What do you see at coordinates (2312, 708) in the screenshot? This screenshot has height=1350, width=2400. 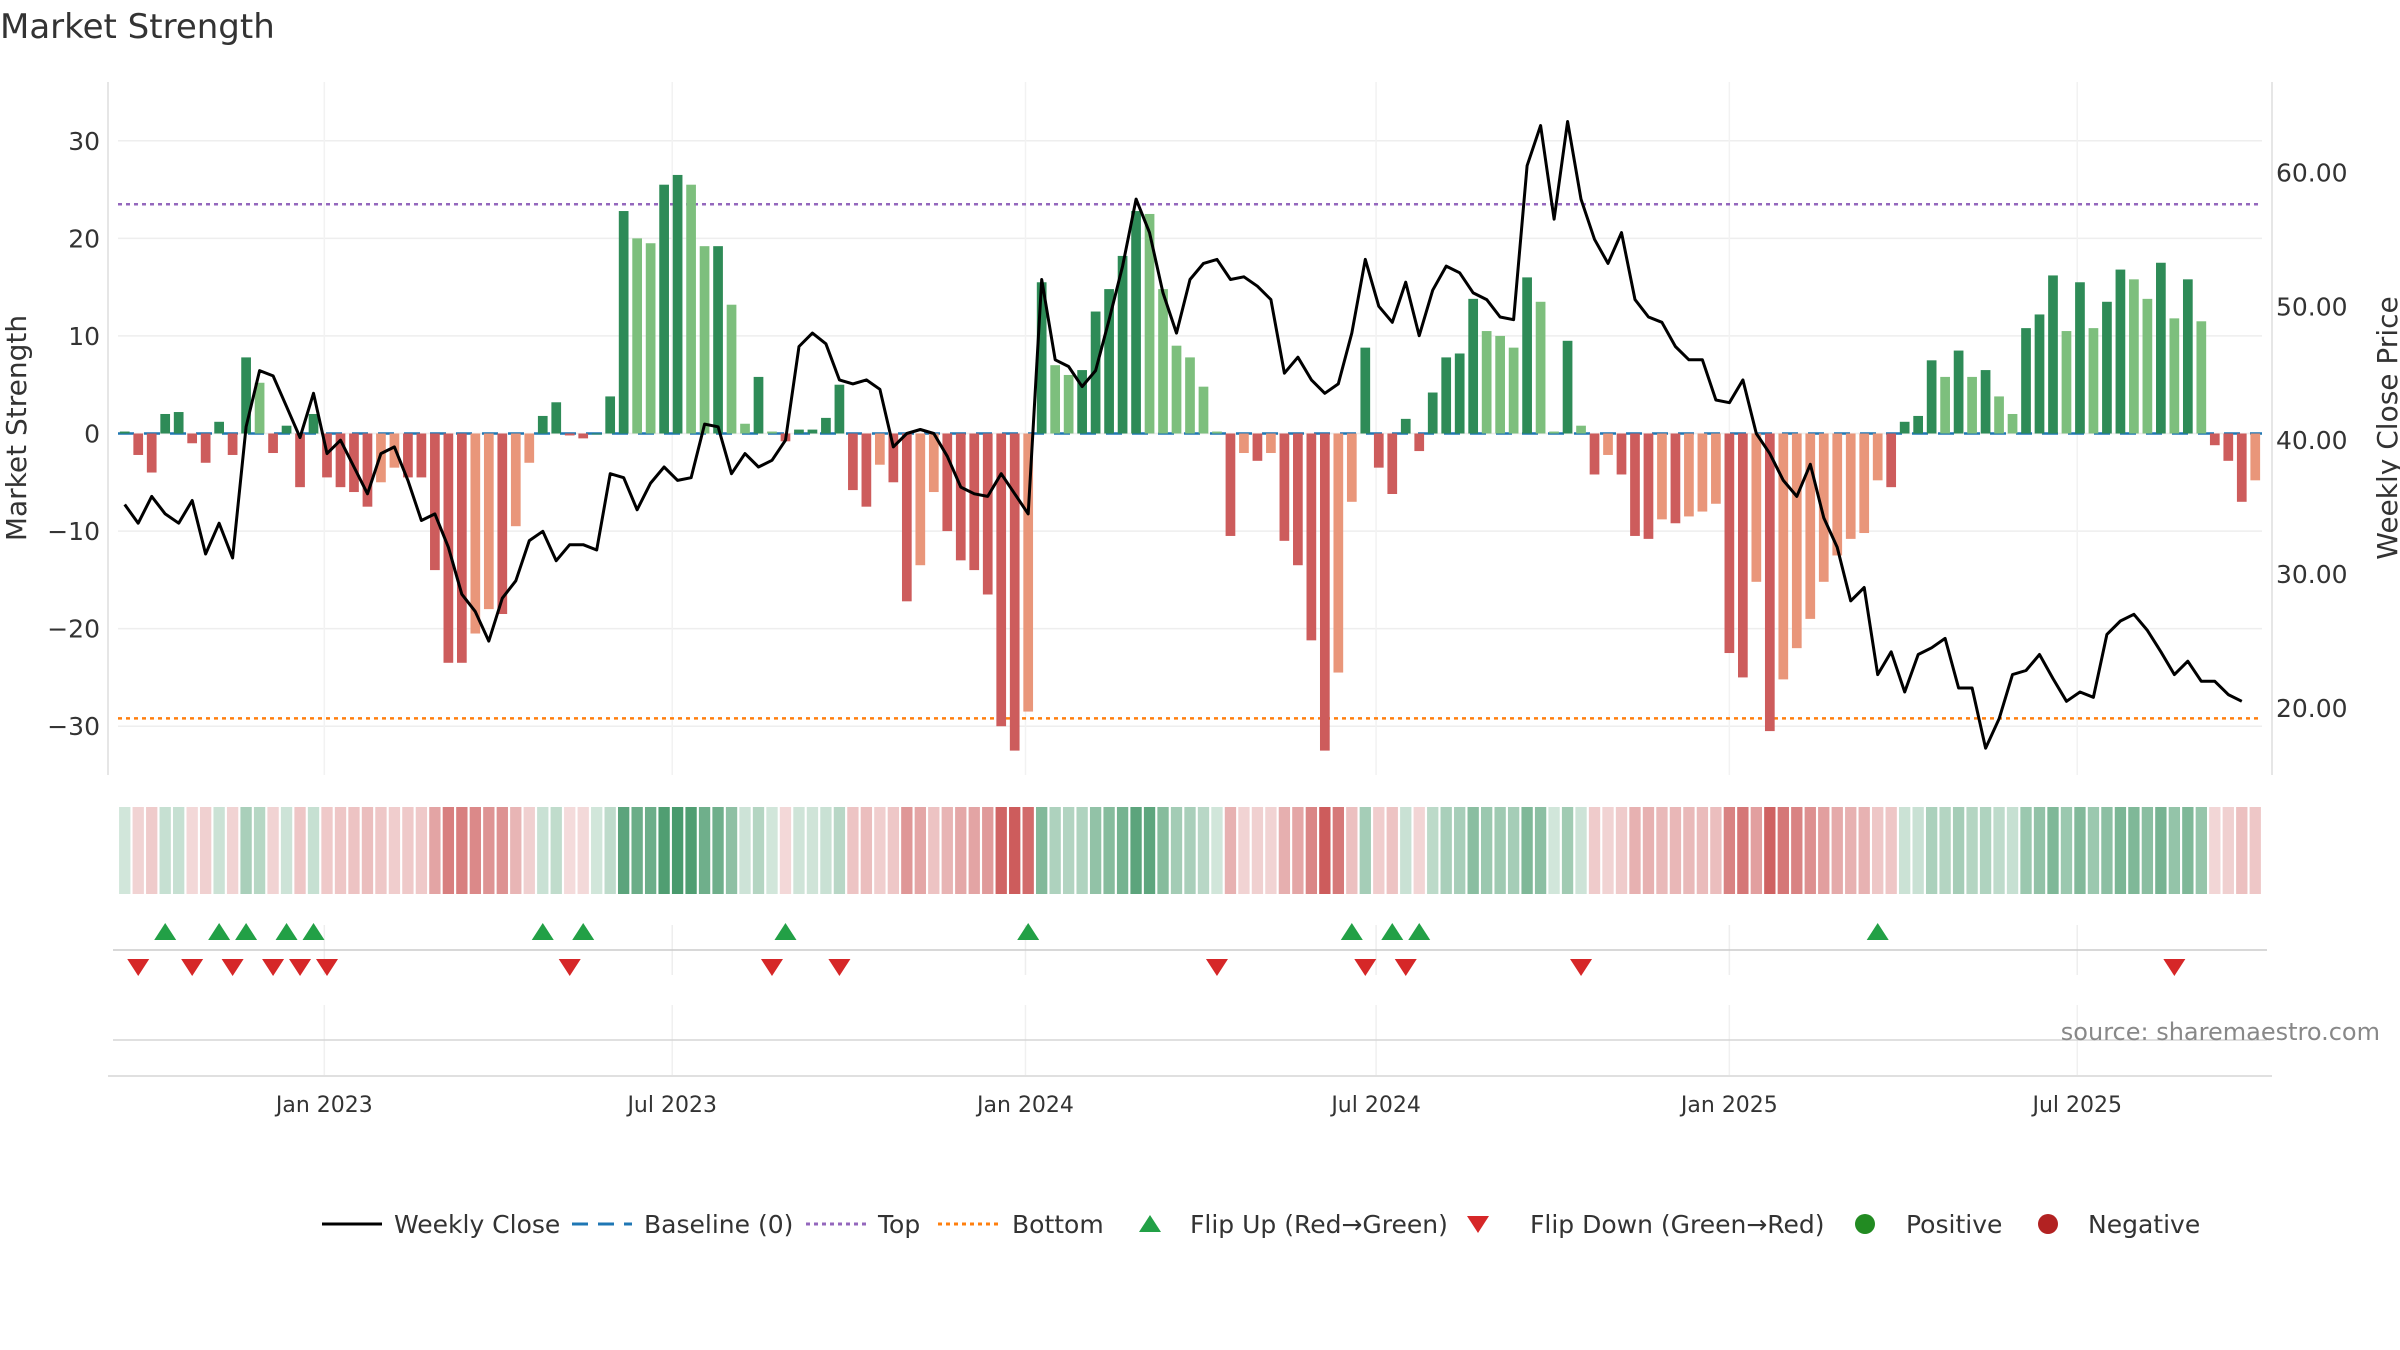 I see `y2-tick-label: 20.00` at bounding box center [2312, 708].